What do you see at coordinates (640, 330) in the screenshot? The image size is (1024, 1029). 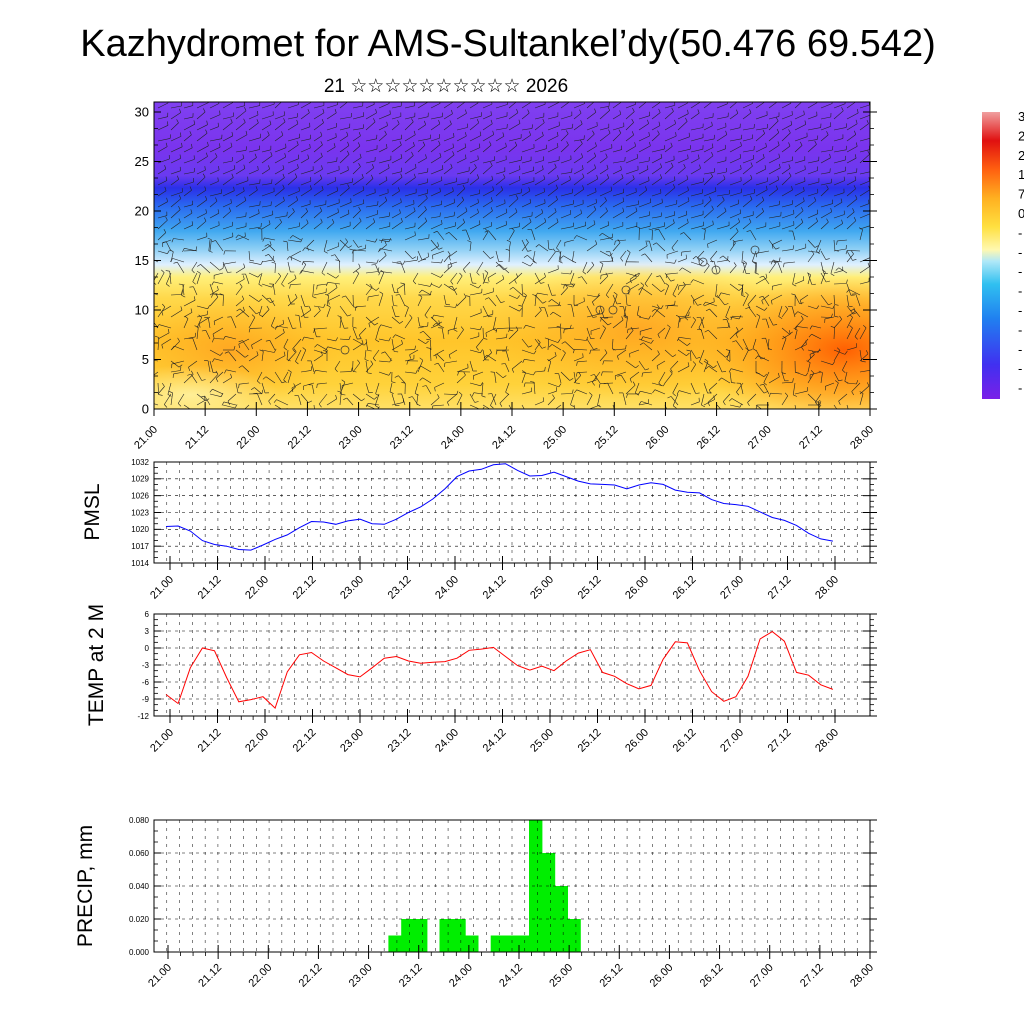 I see `warm-region-mid` at bounding box center [640, 330].